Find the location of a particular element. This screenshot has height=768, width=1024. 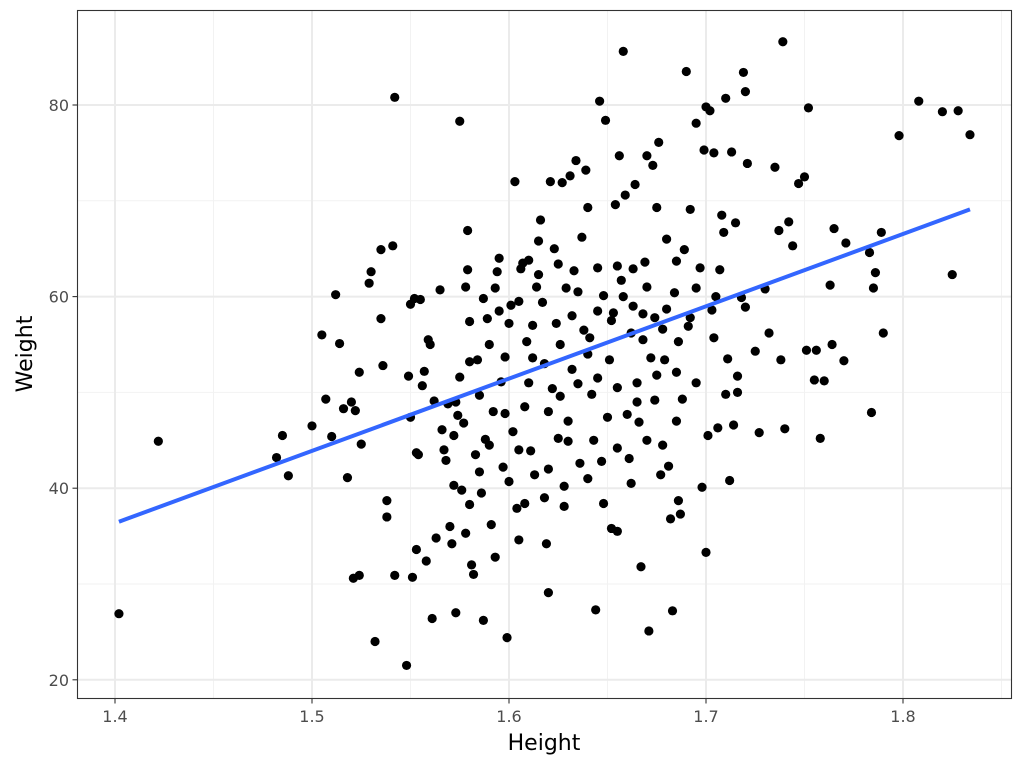

x-axis: 1.4 1.5 1.6 1.7 1.8 is located at coordinates (508, 716).